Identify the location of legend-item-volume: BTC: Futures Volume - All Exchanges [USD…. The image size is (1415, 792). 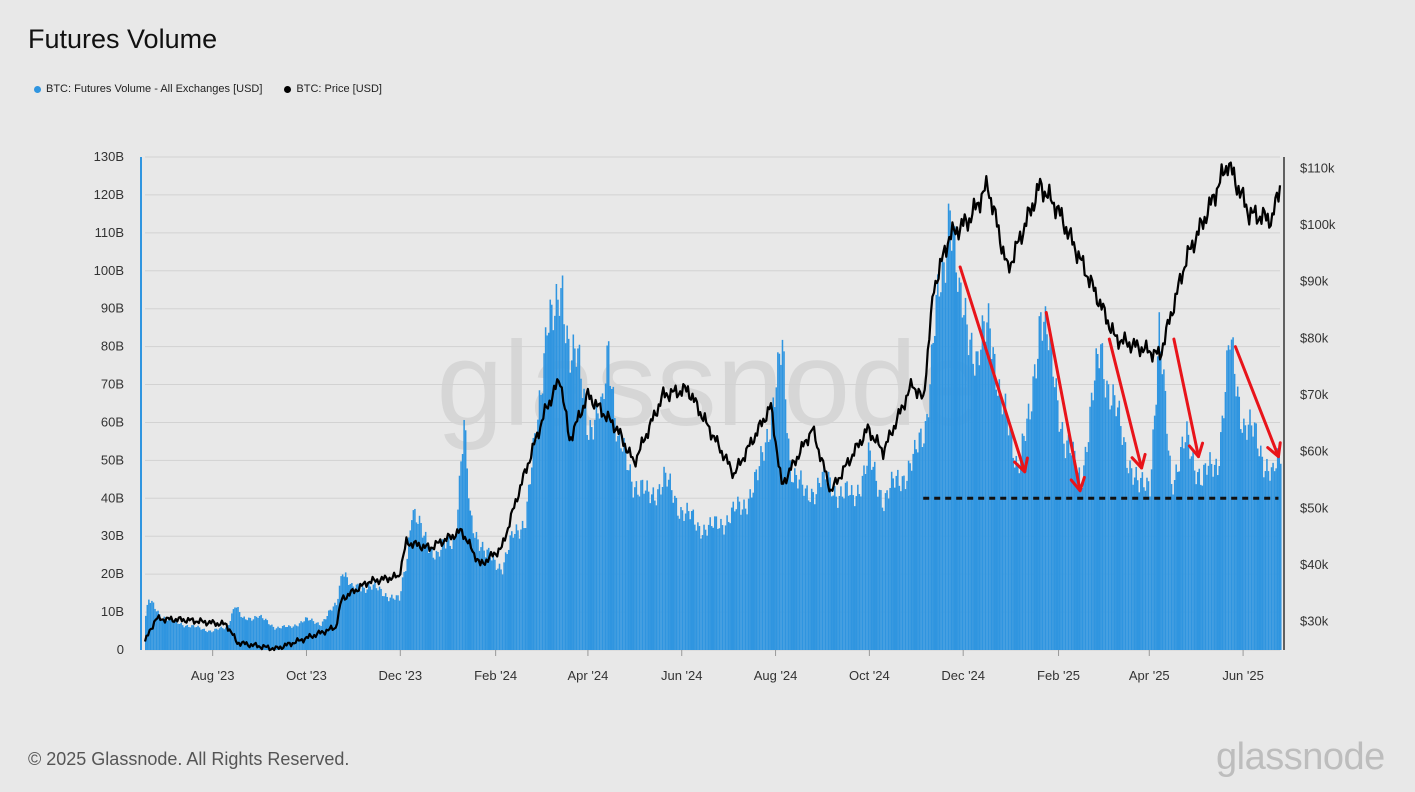
(148, 89).